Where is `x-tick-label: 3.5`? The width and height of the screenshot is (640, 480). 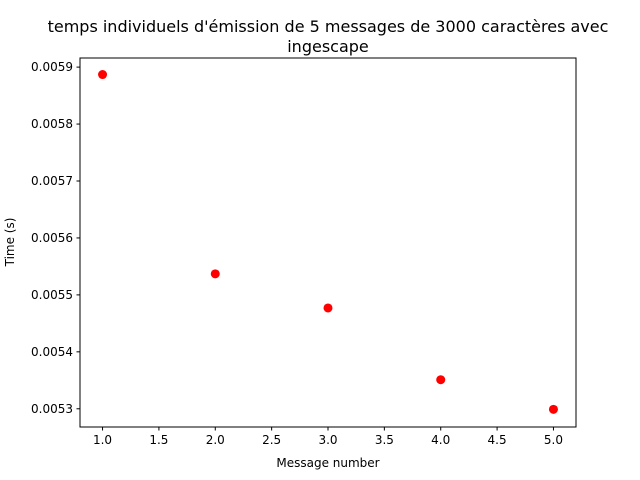 x-tick-label: 3.5 is located at coordinates (384, 440).